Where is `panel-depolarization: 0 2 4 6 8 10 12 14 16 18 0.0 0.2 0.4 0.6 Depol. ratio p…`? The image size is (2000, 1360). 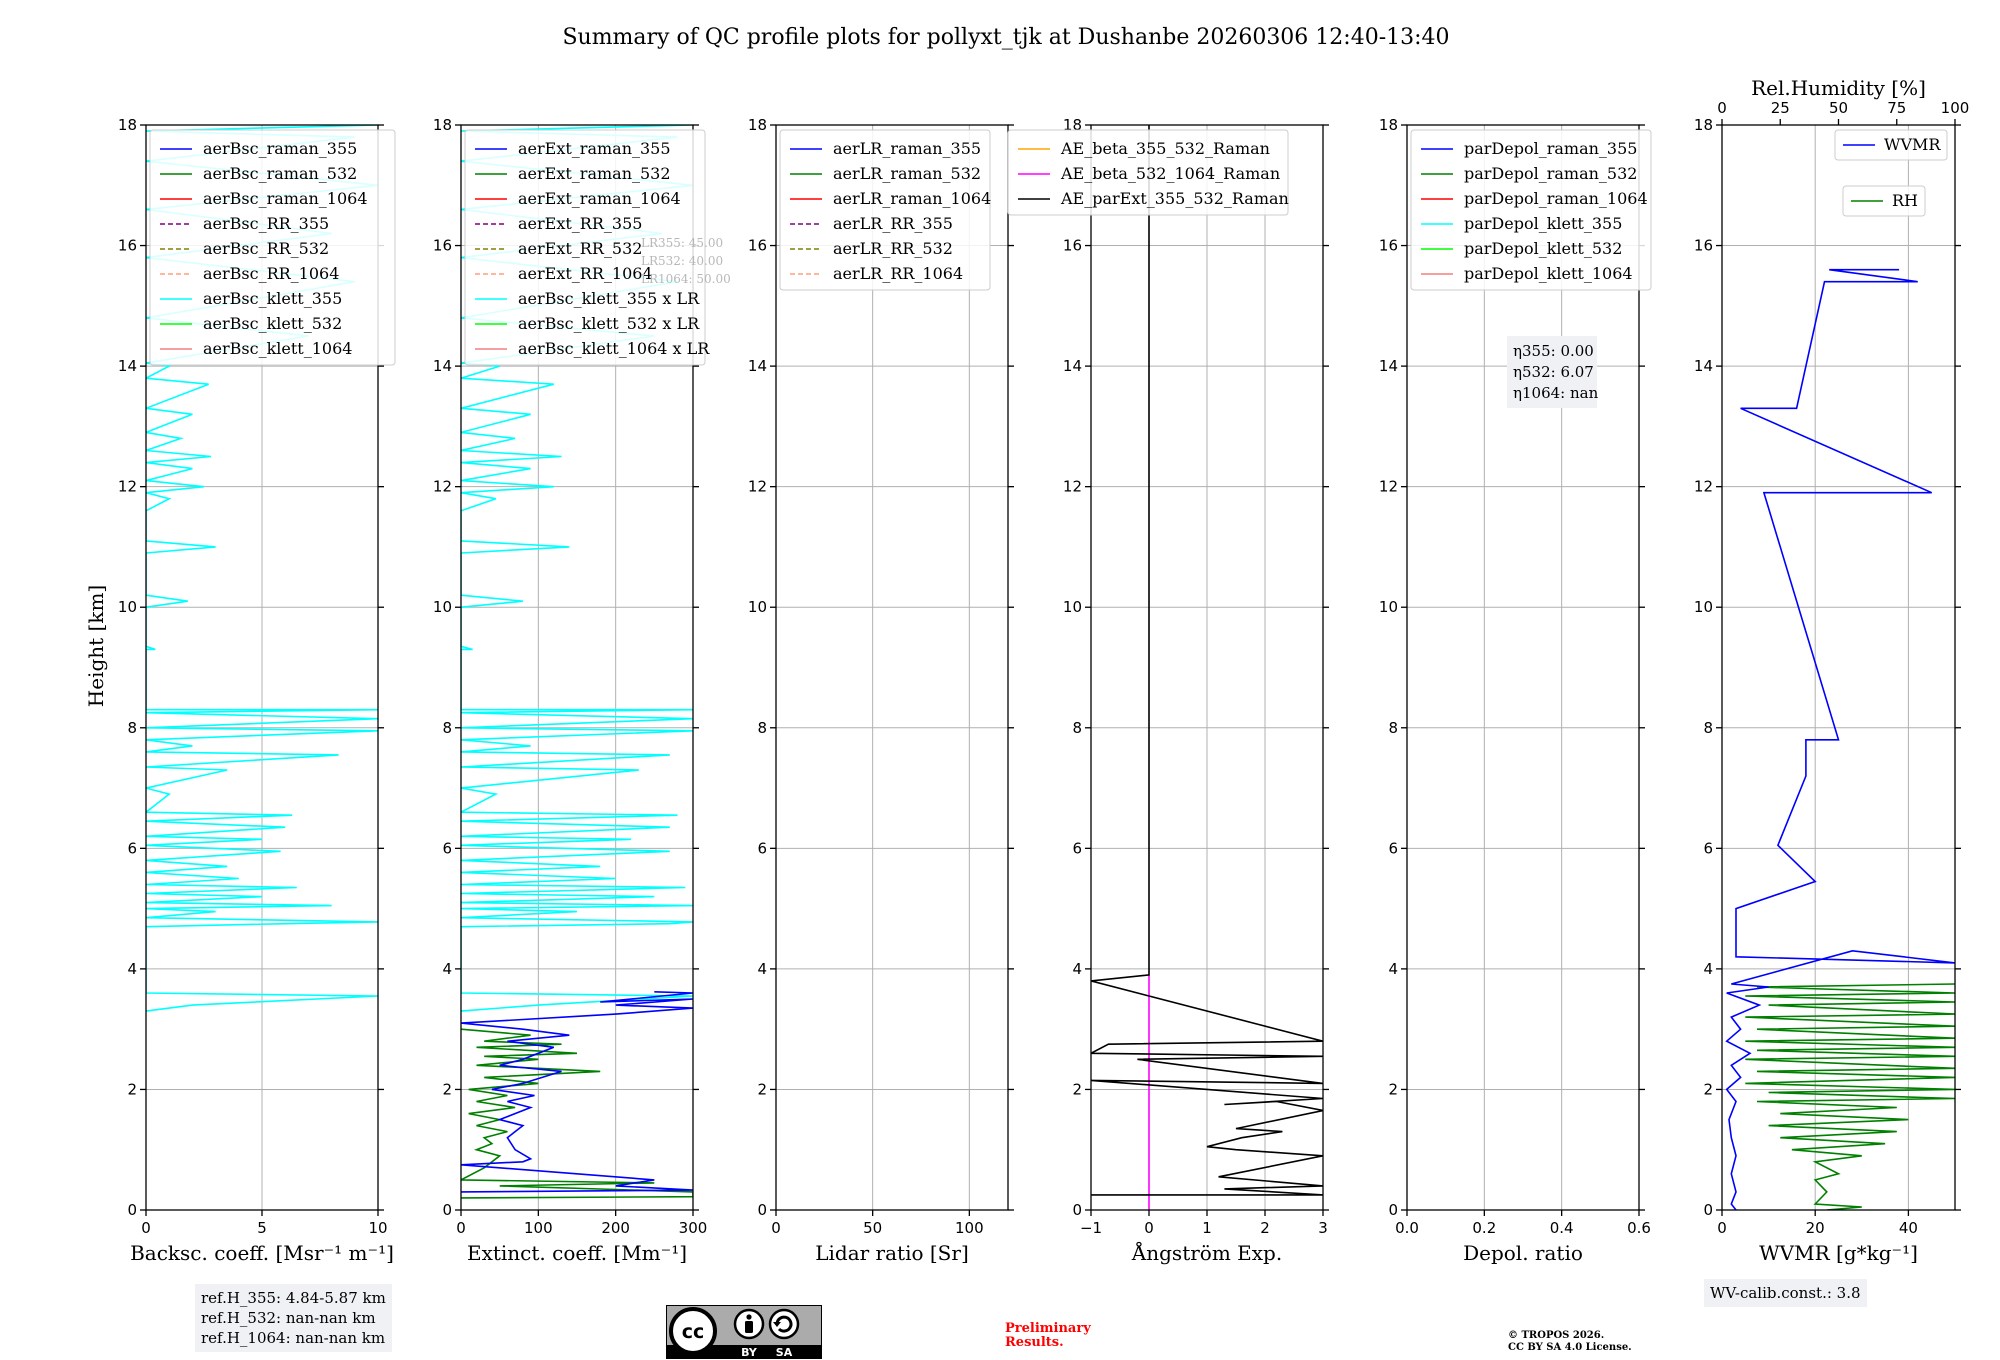
panel-depolarization: 0 2 4 6 8 10 12 14 16 18 0.0 0.2 0.4 0.6 Depol. ratio p… is located at coordinates (1515, 690).